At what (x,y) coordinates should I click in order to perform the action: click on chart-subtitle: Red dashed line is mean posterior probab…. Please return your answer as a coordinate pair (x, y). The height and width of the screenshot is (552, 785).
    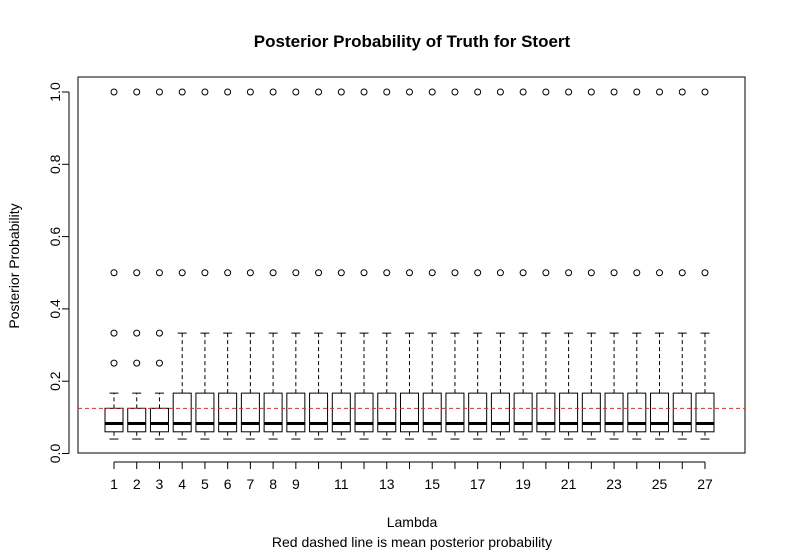
    Looking at the image, I should click on (412, 542).